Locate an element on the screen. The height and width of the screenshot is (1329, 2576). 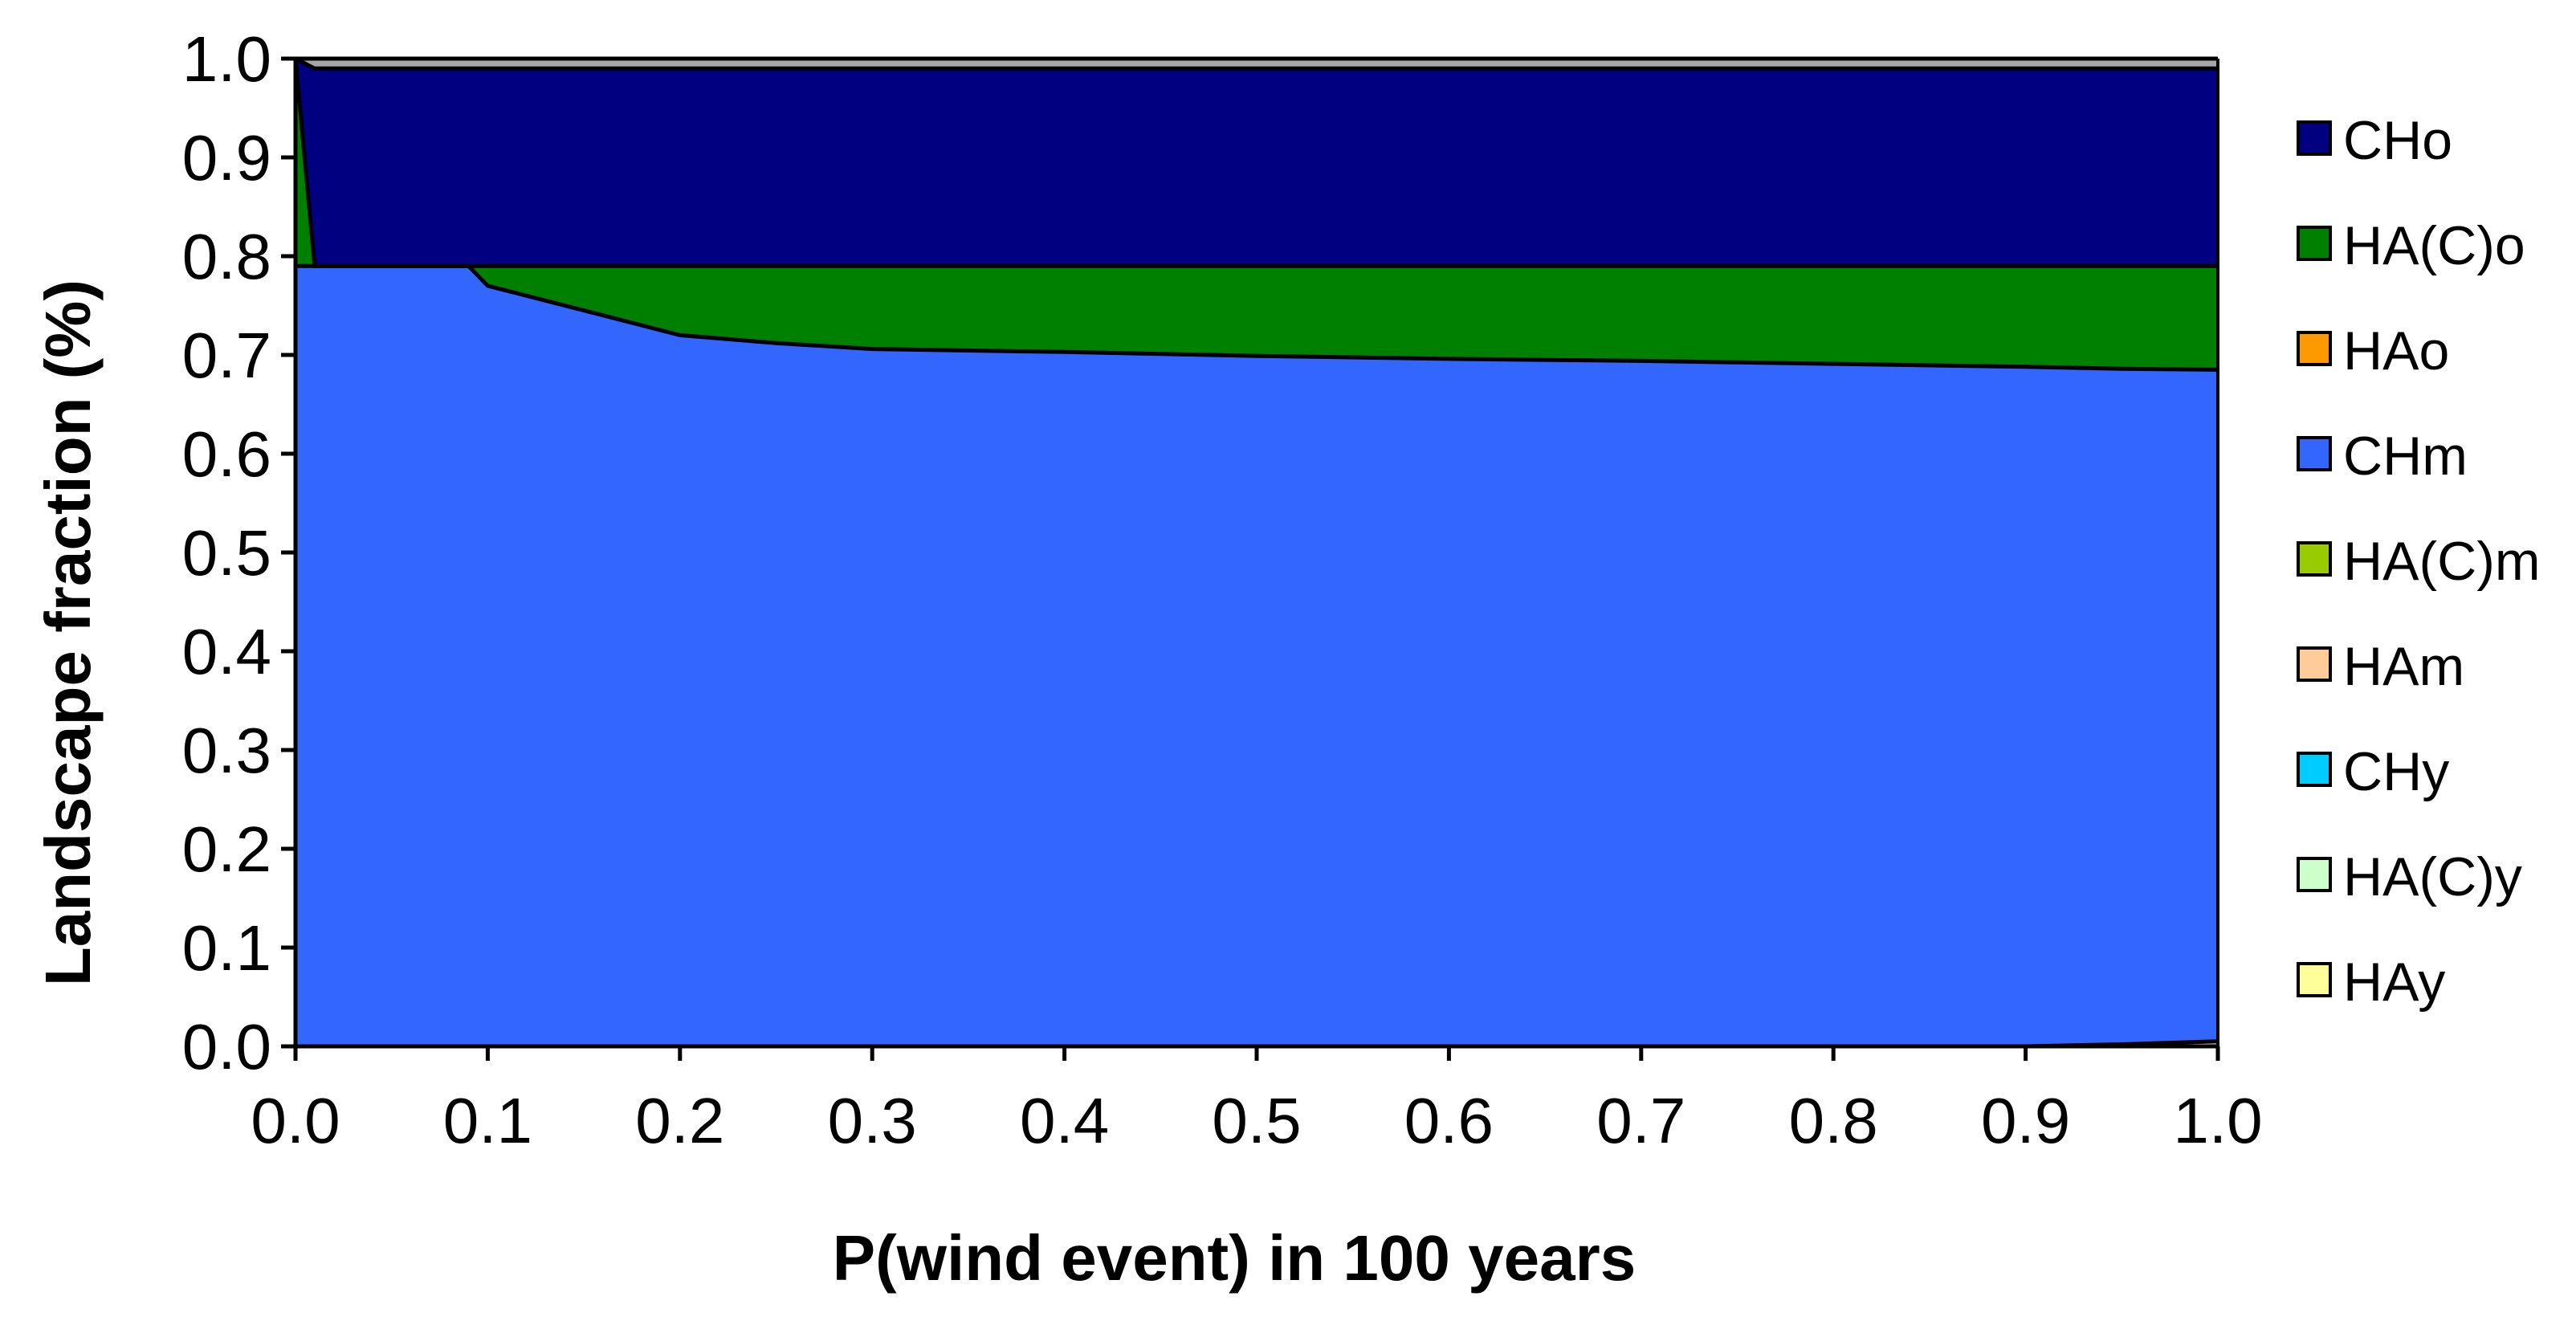
x-tick-label: 0.1 is located at coordinates (487, 1120).